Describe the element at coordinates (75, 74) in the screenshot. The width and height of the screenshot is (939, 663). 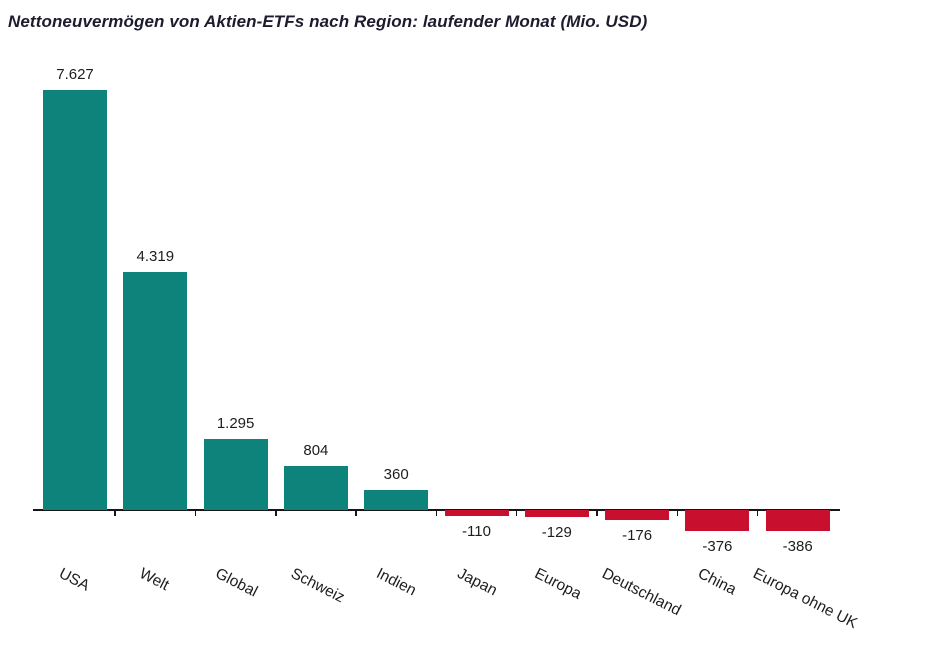
I see `bar-value-label: 7.627` at that location.